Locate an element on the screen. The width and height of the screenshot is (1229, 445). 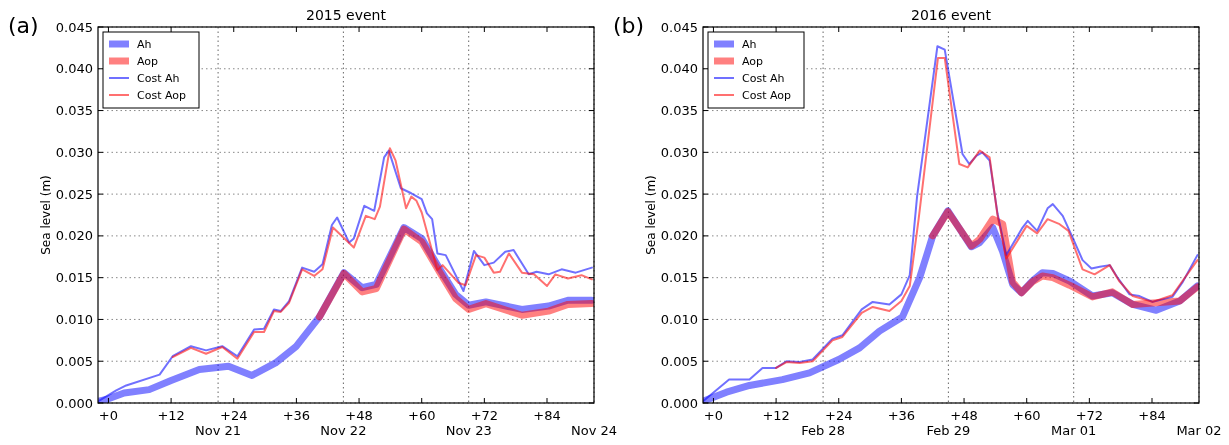
ref-line-label: Nov 23 is located at coordinates (468, 430).